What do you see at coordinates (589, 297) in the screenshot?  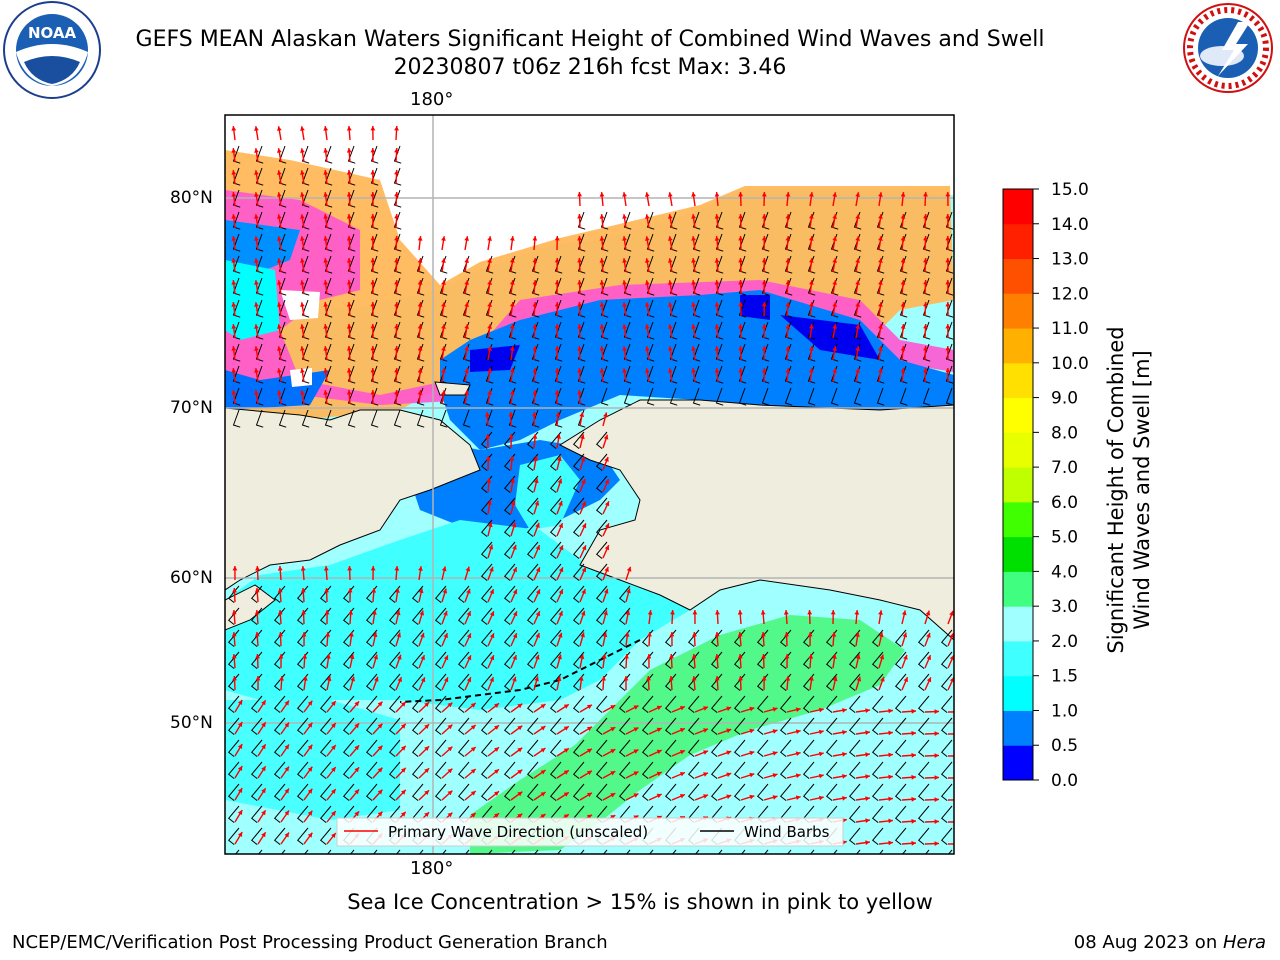 I see `sea-ice-pink` at bounding box center [589, 297].